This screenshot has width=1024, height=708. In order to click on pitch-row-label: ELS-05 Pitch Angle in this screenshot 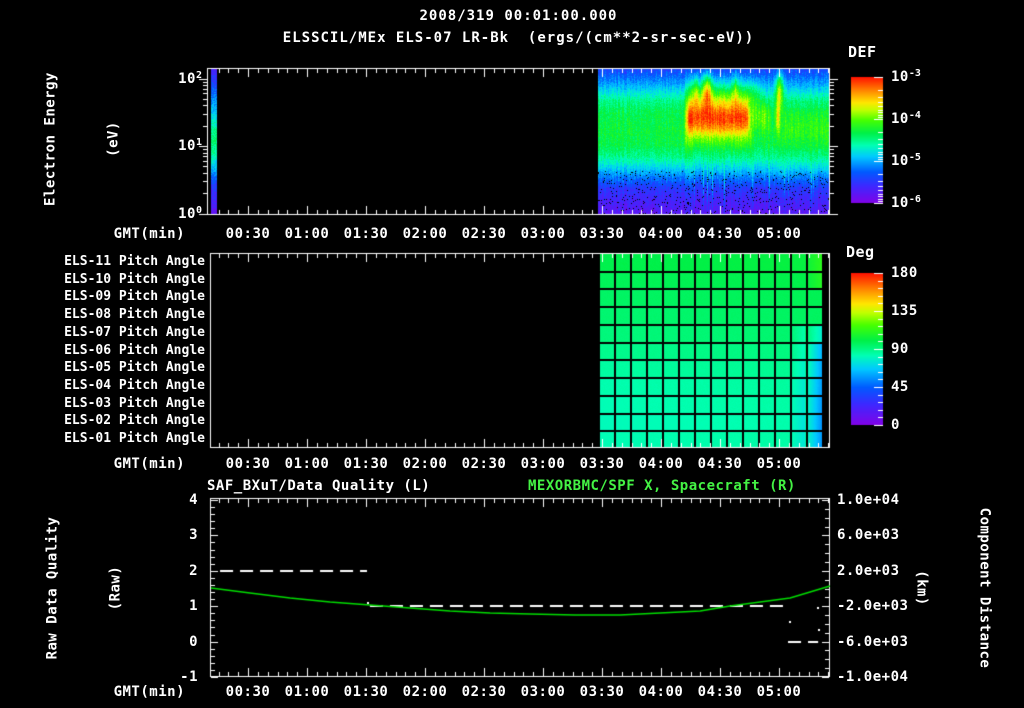, I will do `click(134, 368)`.